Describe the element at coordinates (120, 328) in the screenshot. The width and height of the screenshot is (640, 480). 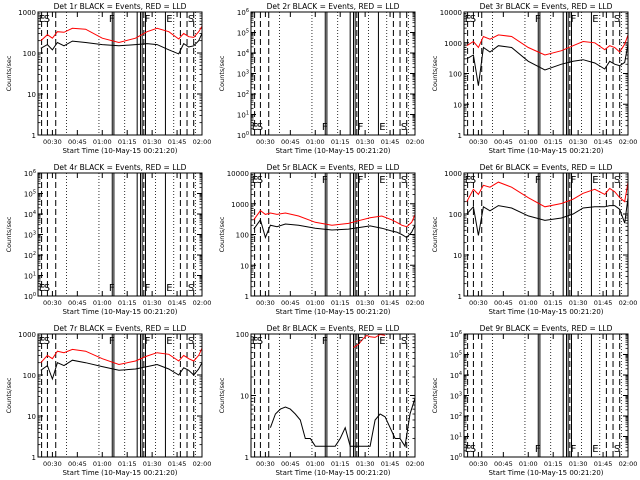
I see `chart-title: Det 7r BLACK = Events, RED = LLD` at that location.